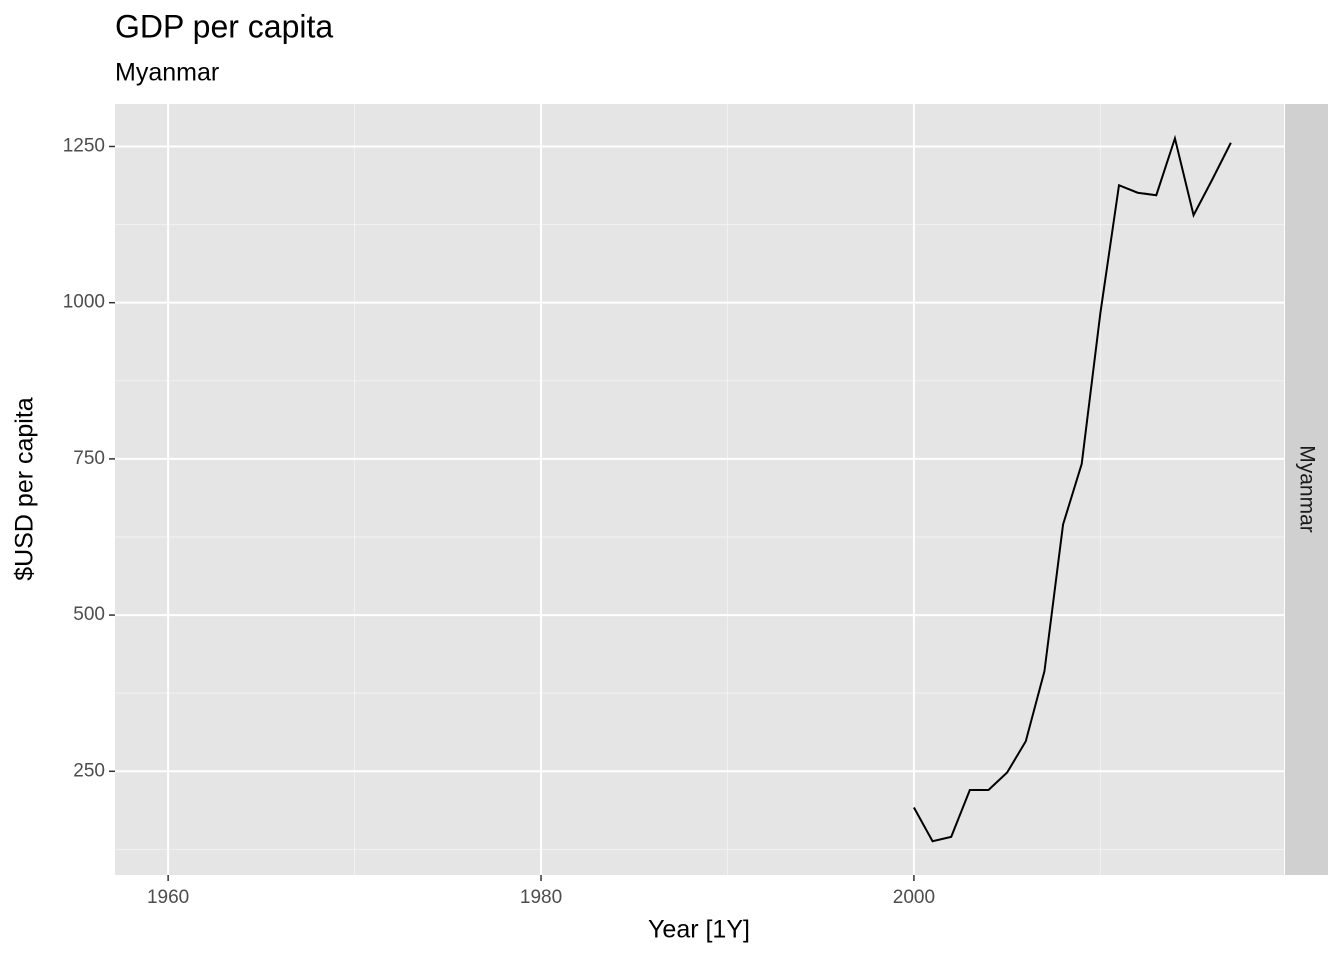 Image resolution: width=1344 pixels, height=960 pixels. What do you see at coordinates (541, 897) in the screenshot?
I see `x-tick-label: 1980` at bounding box center [541, 897].